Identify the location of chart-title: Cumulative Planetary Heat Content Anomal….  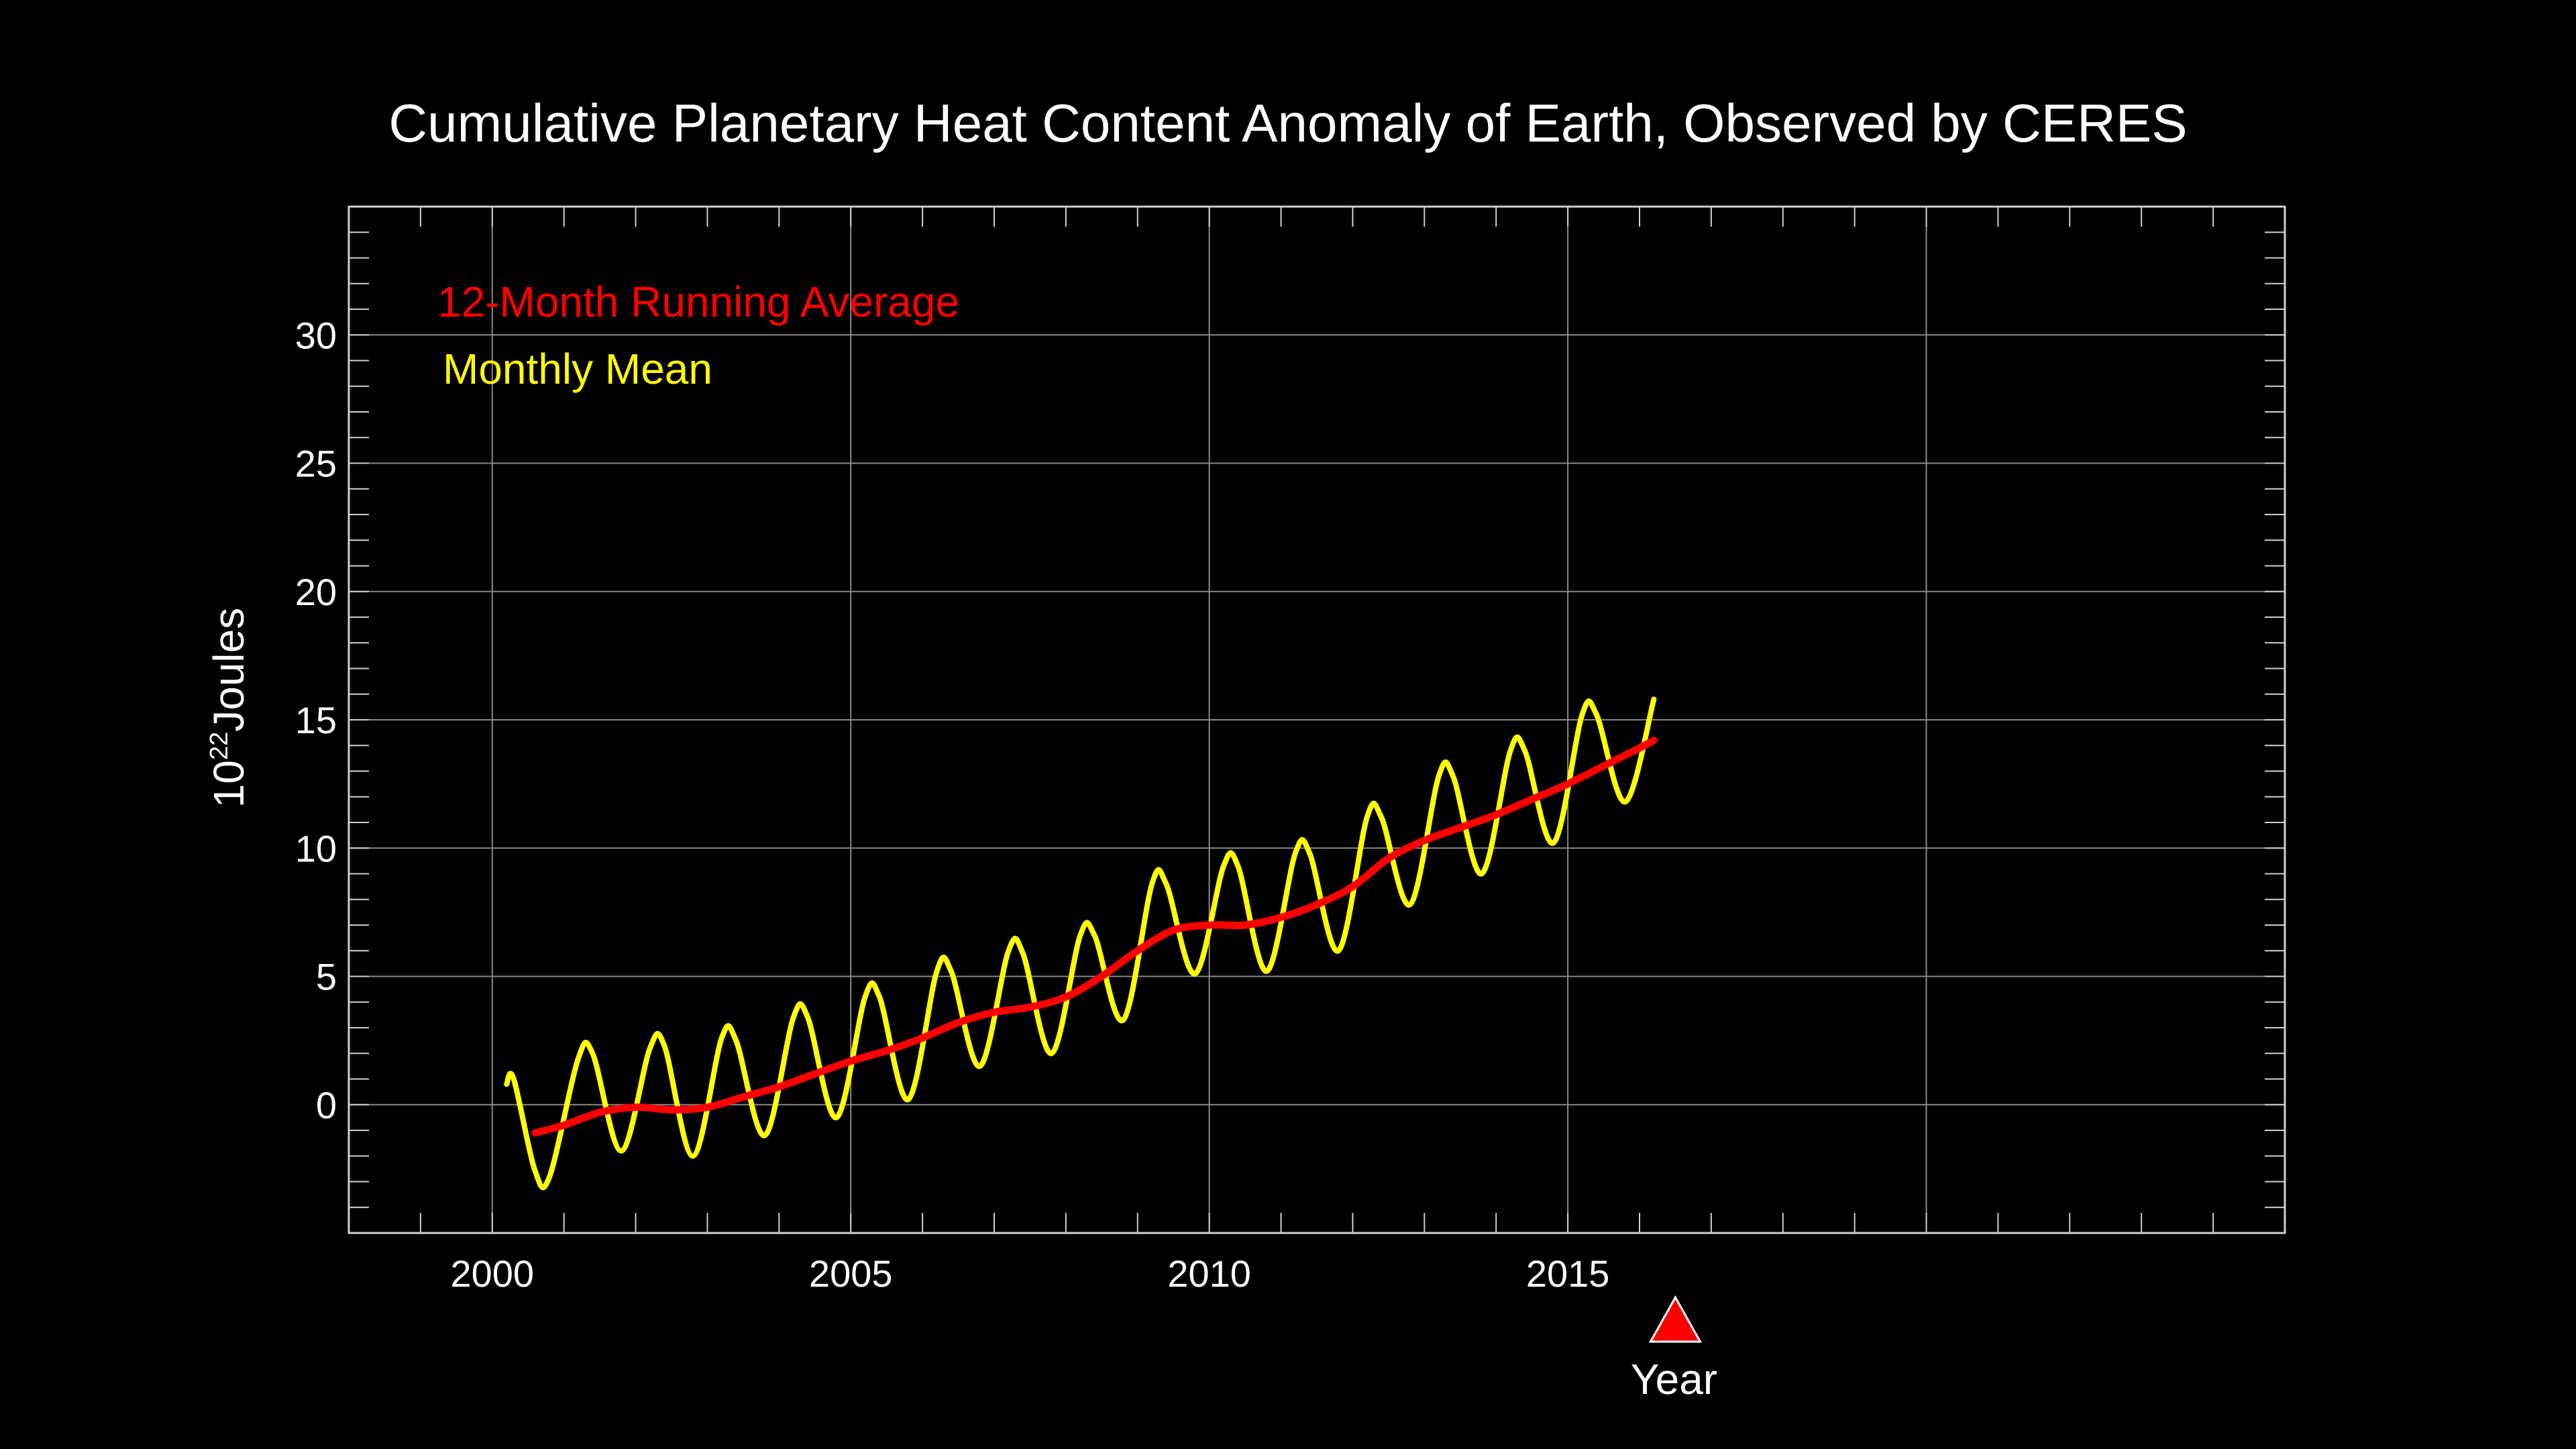
(1288, 123).